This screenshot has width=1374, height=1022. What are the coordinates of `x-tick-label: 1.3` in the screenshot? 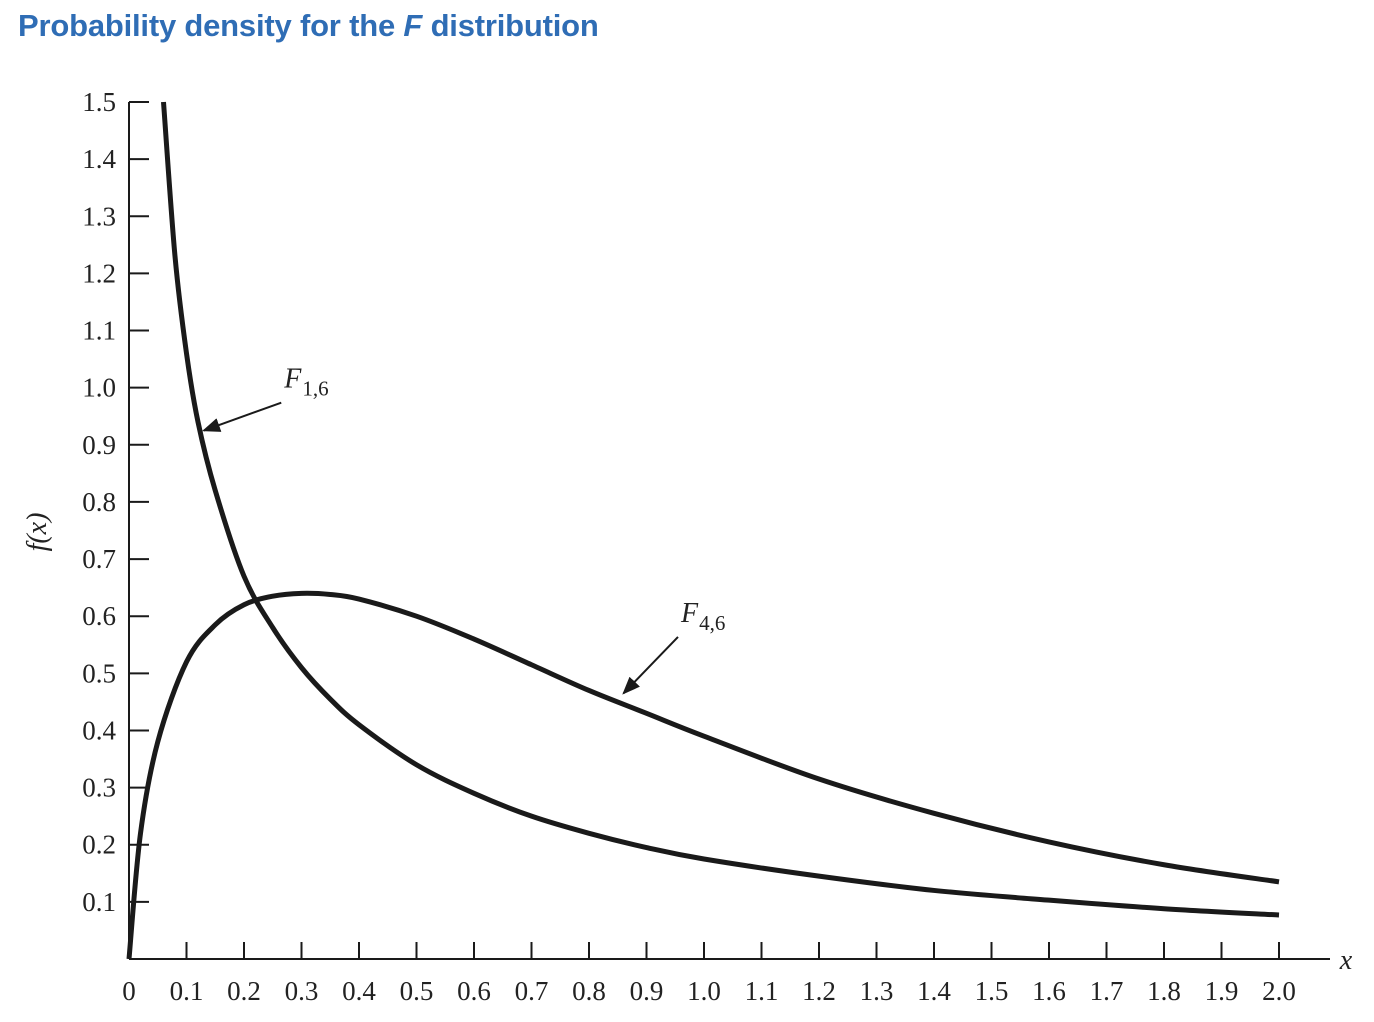 It's located at (877, 991).